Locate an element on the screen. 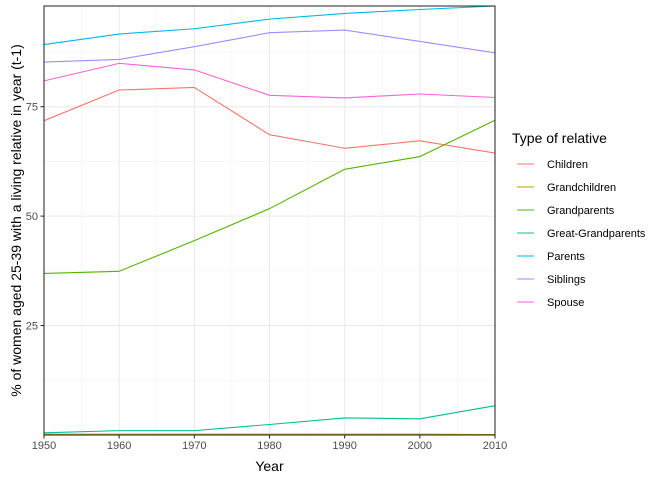 The width and height of the screenshot is (672, 485). x-tick-label: 1990 is located at coordinates (344, 446).